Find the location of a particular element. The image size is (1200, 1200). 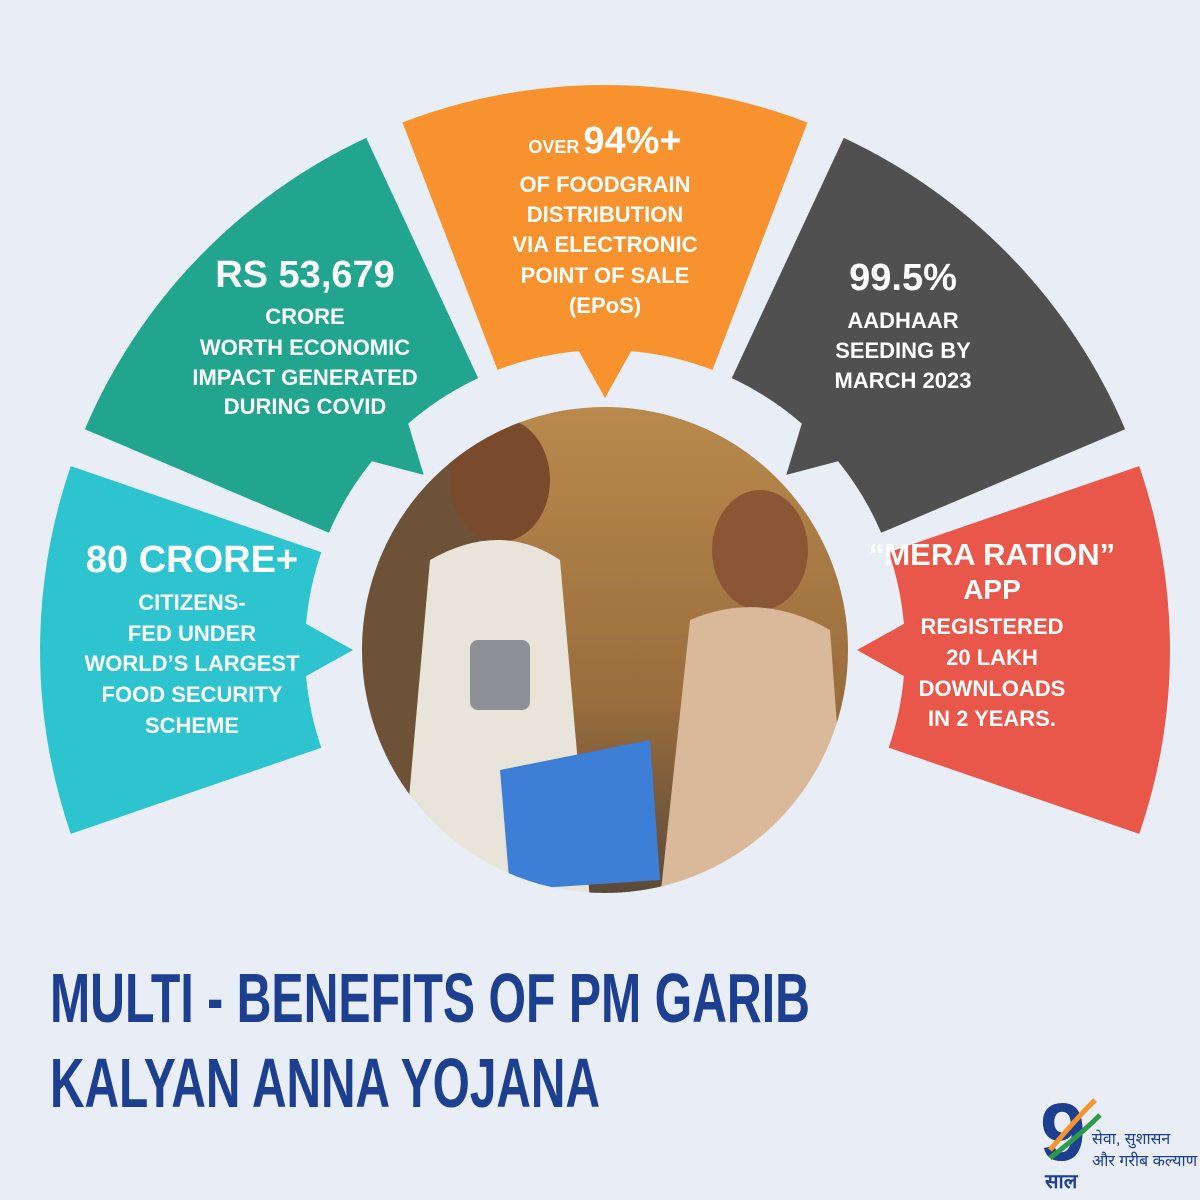

segment-line: FED UNDER is located at coordinates (192, 633).